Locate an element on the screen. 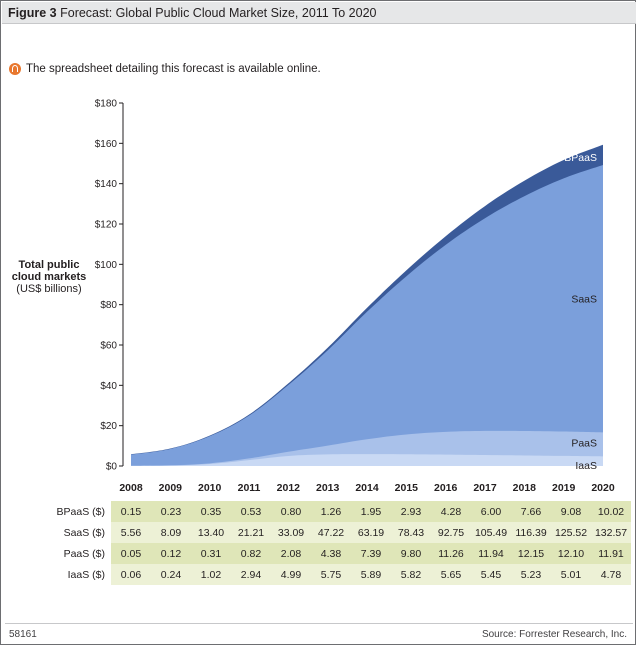 The height and width of the screenshot is (650, 638). series-label-iaas: IaaS is located at coordinates (586, 466).